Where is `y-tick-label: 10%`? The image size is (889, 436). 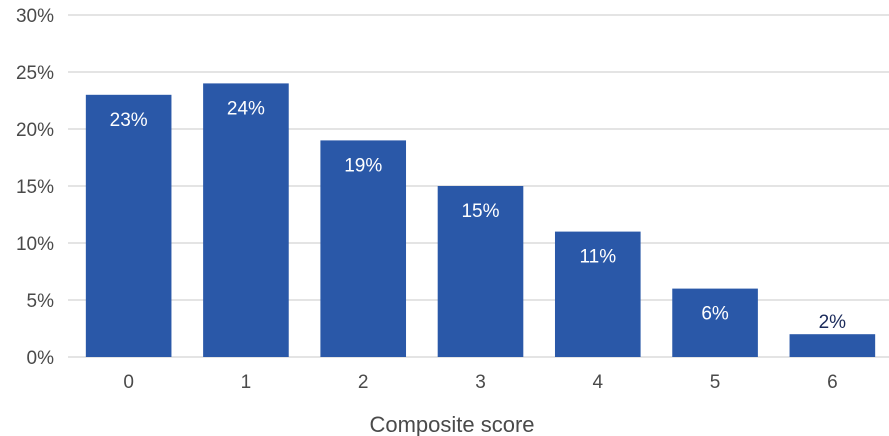
y-tick-label: 10% is located at coordinates (35, 244).